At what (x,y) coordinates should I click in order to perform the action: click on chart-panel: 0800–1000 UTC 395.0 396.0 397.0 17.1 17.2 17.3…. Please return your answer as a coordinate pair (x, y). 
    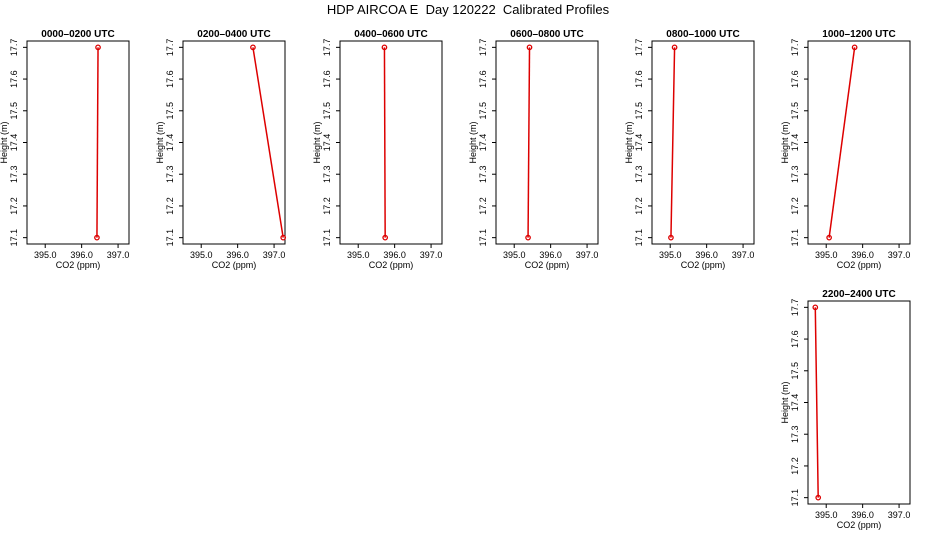
    Looking at the image, I should click on (689, 149).